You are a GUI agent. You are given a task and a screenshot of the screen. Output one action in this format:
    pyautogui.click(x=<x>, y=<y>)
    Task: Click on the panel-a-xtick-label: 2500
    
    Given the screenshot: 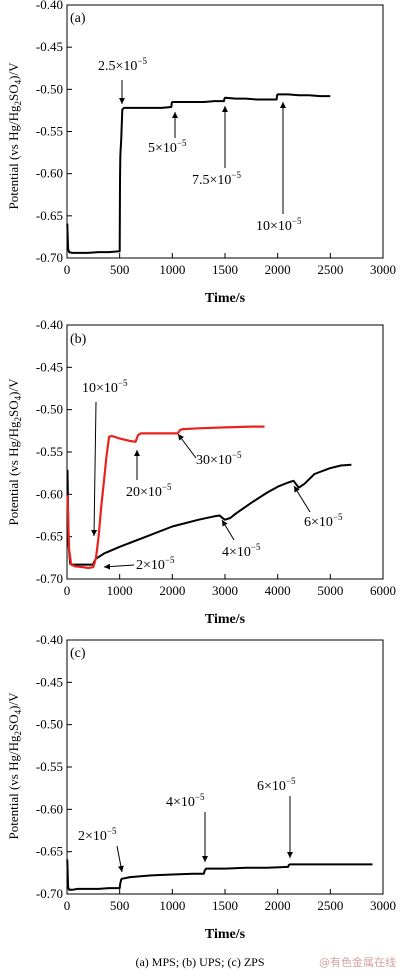 What is the action you would take?
    pyautogui.click(x=330, y=269)
    